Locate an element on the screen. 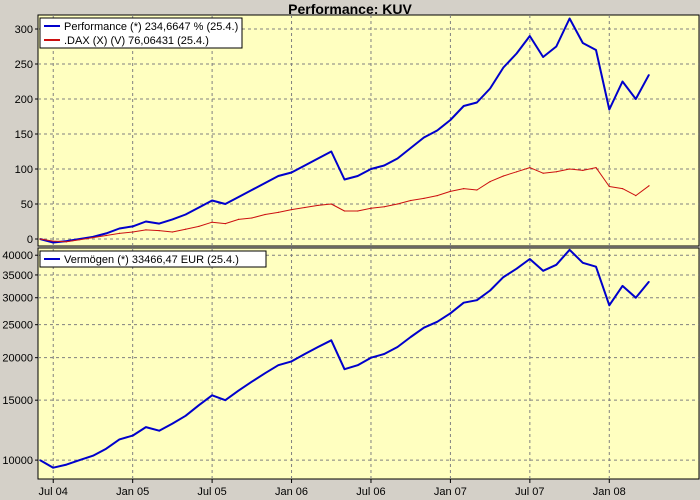 The width and height of the screenshot is (700, 500). performance-y-tick-label: 150 is located at coordinates (24, 135).